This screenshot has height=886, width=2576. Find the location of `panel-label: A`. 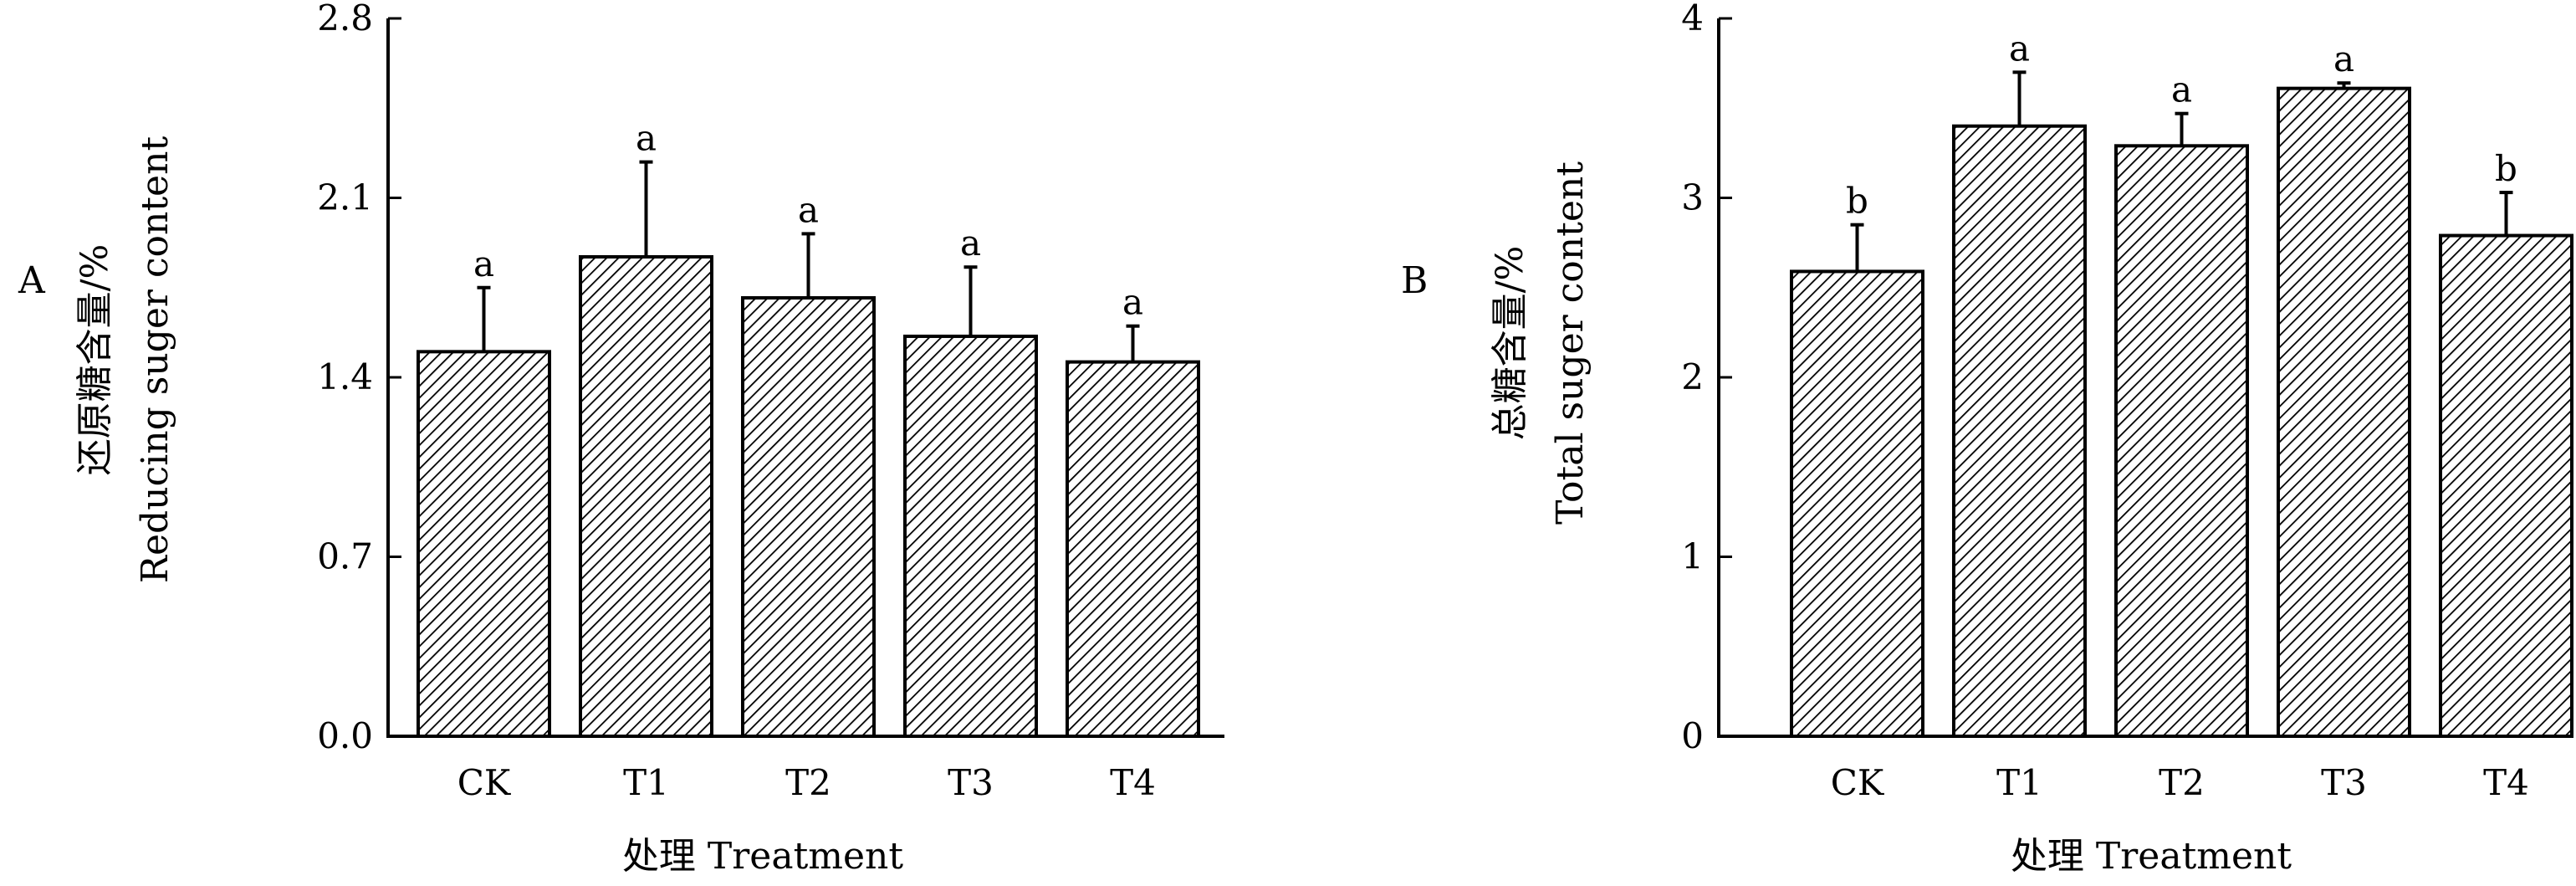

panel-label: A is located at coordinates (32, 281).